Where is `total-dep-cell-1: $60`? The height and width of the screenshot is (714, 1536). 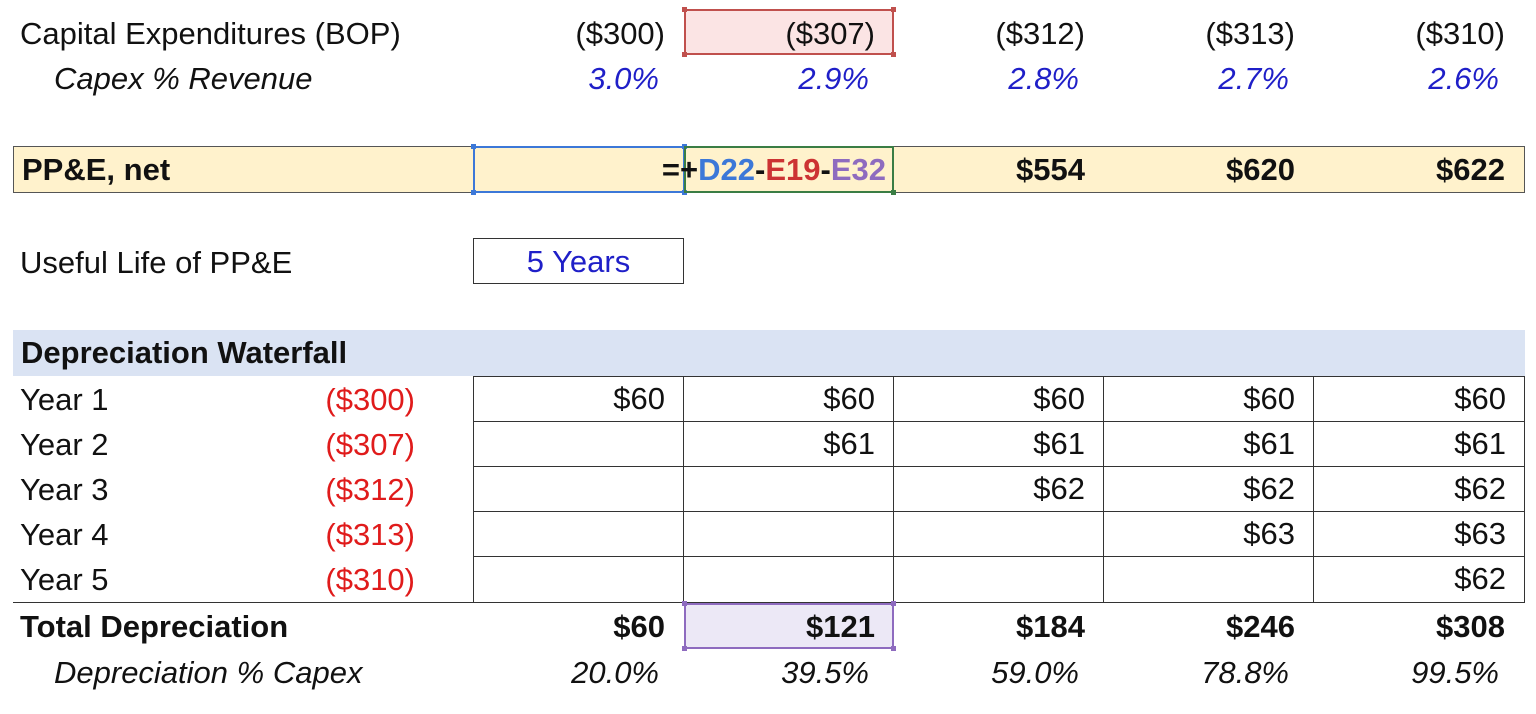
total-dep-cell-1: $60 is located at coordinates (639, 626).